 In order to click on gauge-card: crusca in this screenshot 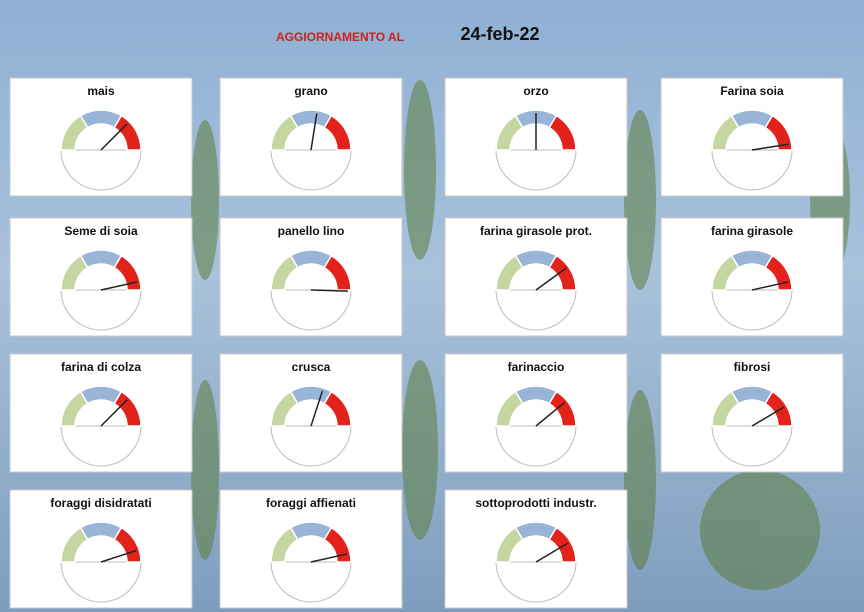, I will do `click(311, 413)`.